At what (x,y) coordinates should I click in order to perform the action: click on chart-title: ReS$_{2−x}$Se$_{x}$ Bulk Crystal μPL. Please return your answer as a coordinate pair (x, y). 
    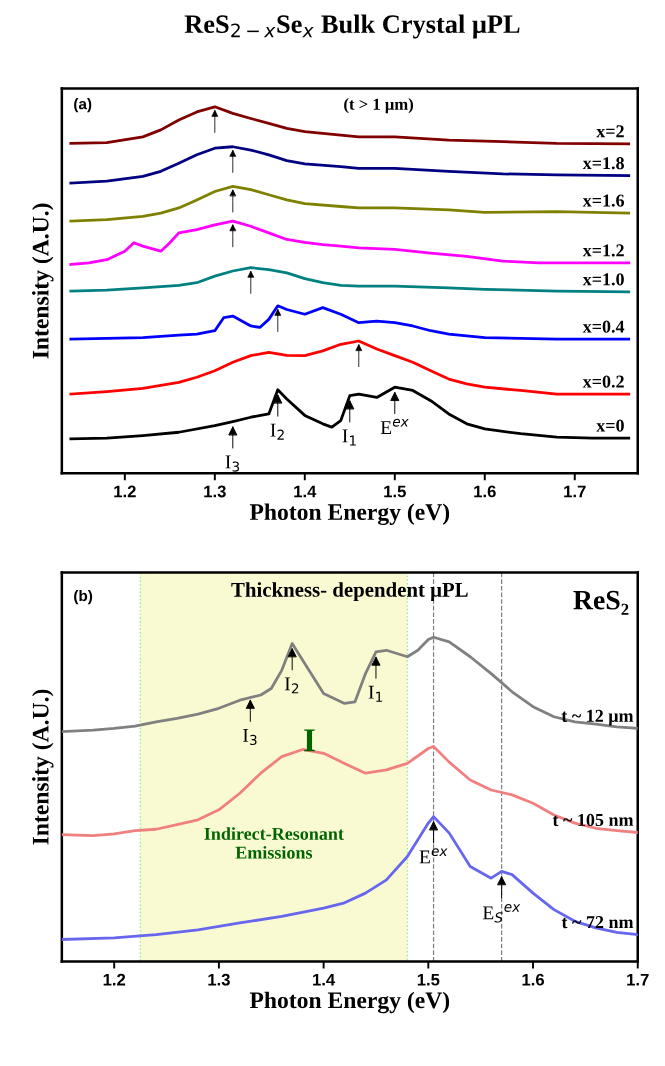
    Looking at the image, I should click on (352, 26).